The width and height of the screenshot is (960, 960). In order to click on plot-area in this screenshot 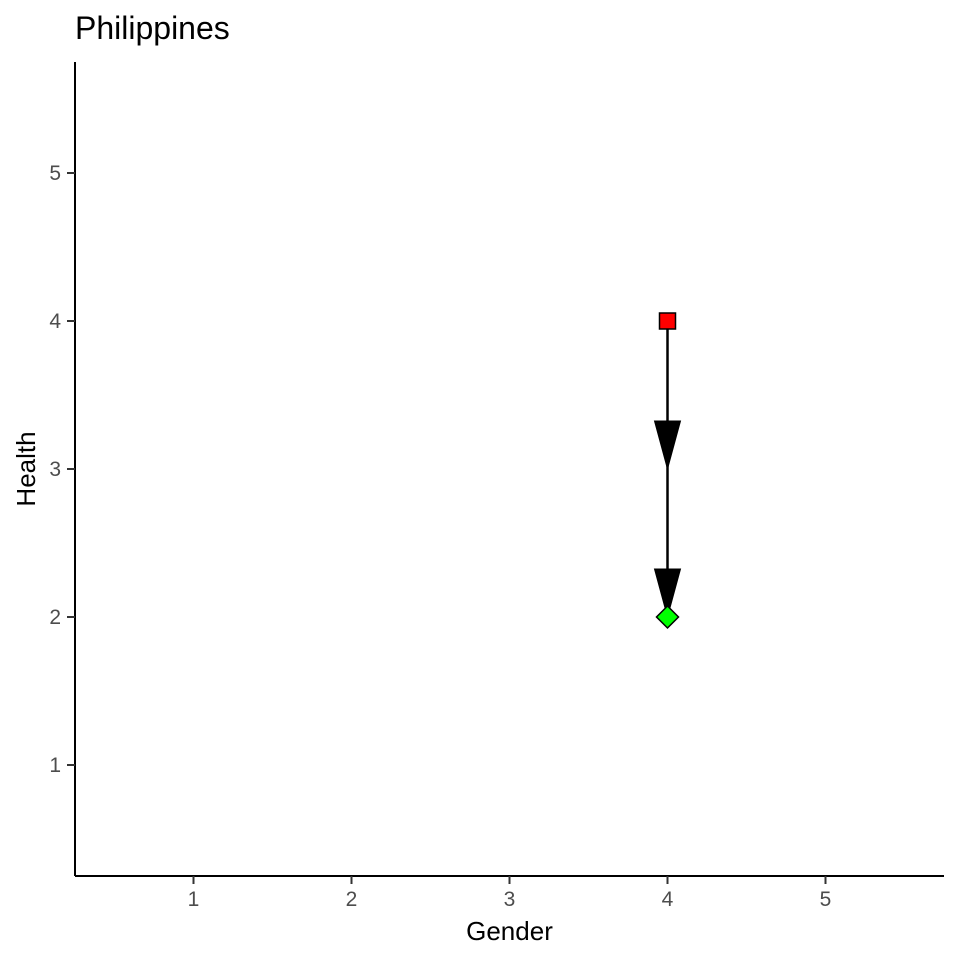, I will do `click(667, 471)`.